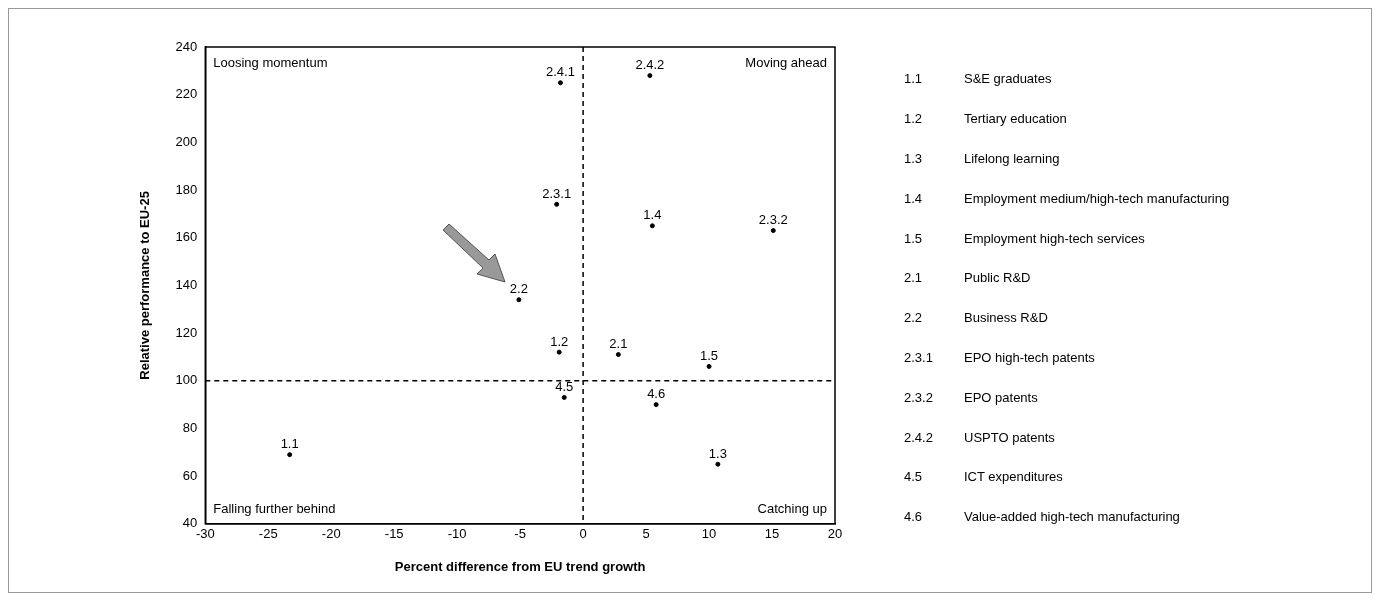 The image size is (1384, 601). I want to click on text: 1.2, so click(559, 341).